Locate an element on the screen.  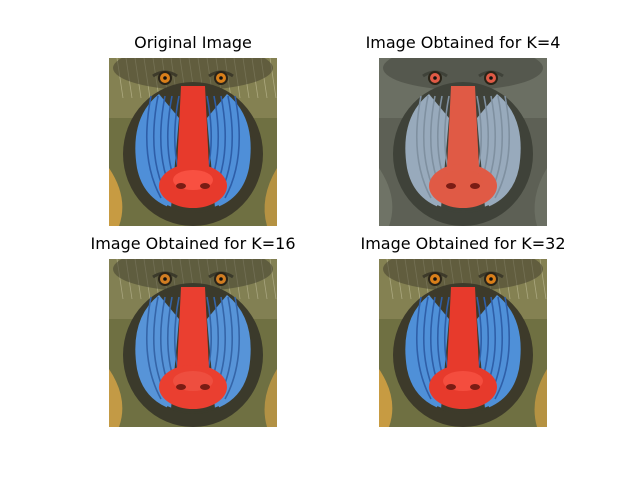
panel-title-k4: Image Obtained for K=4 is located at coordinates (463, 42).